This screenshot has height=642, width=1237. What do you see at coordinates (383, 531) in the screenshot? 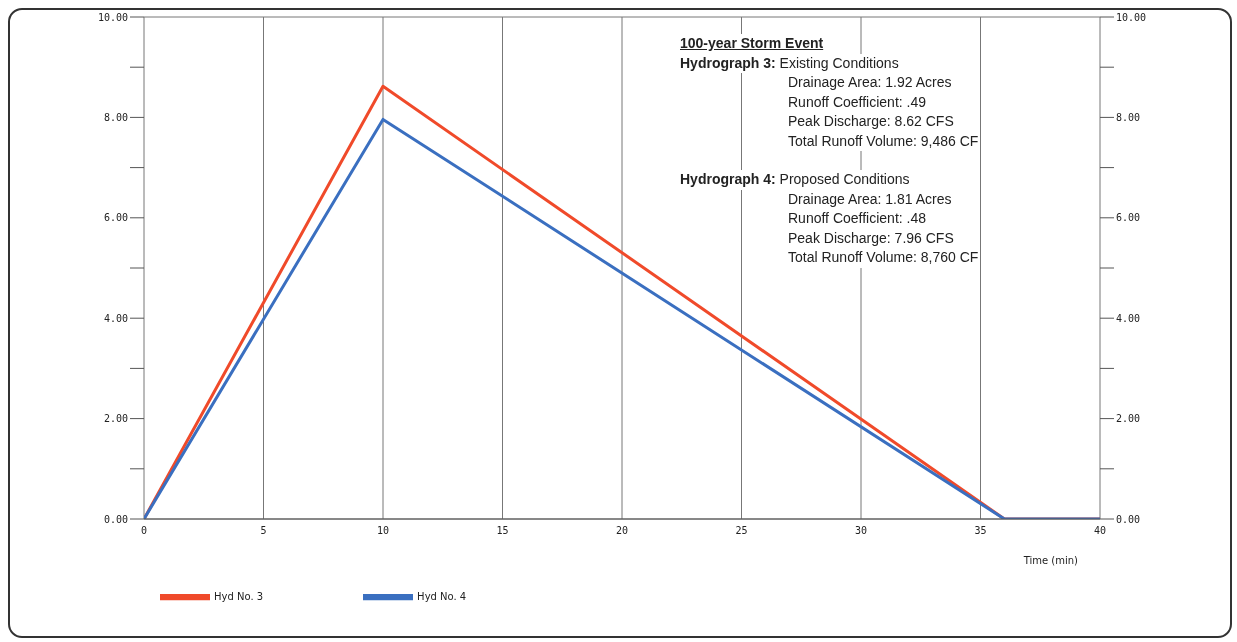
I see `x-tick-label: 10` at bounding box center [383, 531].